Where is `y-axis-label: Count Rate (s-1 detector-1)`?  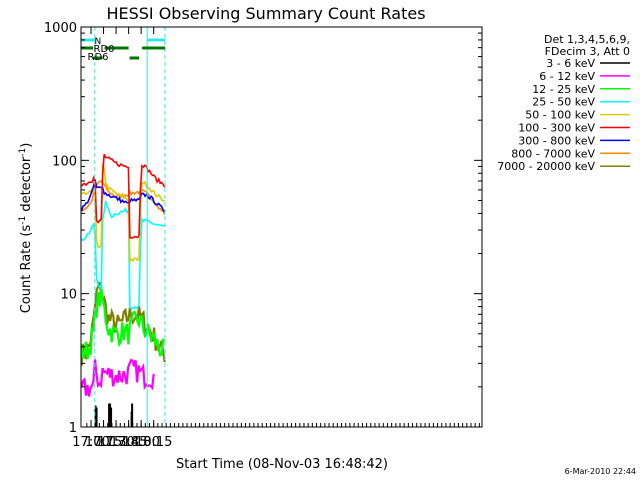 y-axis-label: Count Rate (s-1 detector-1) is located at coordinates (26, 228).